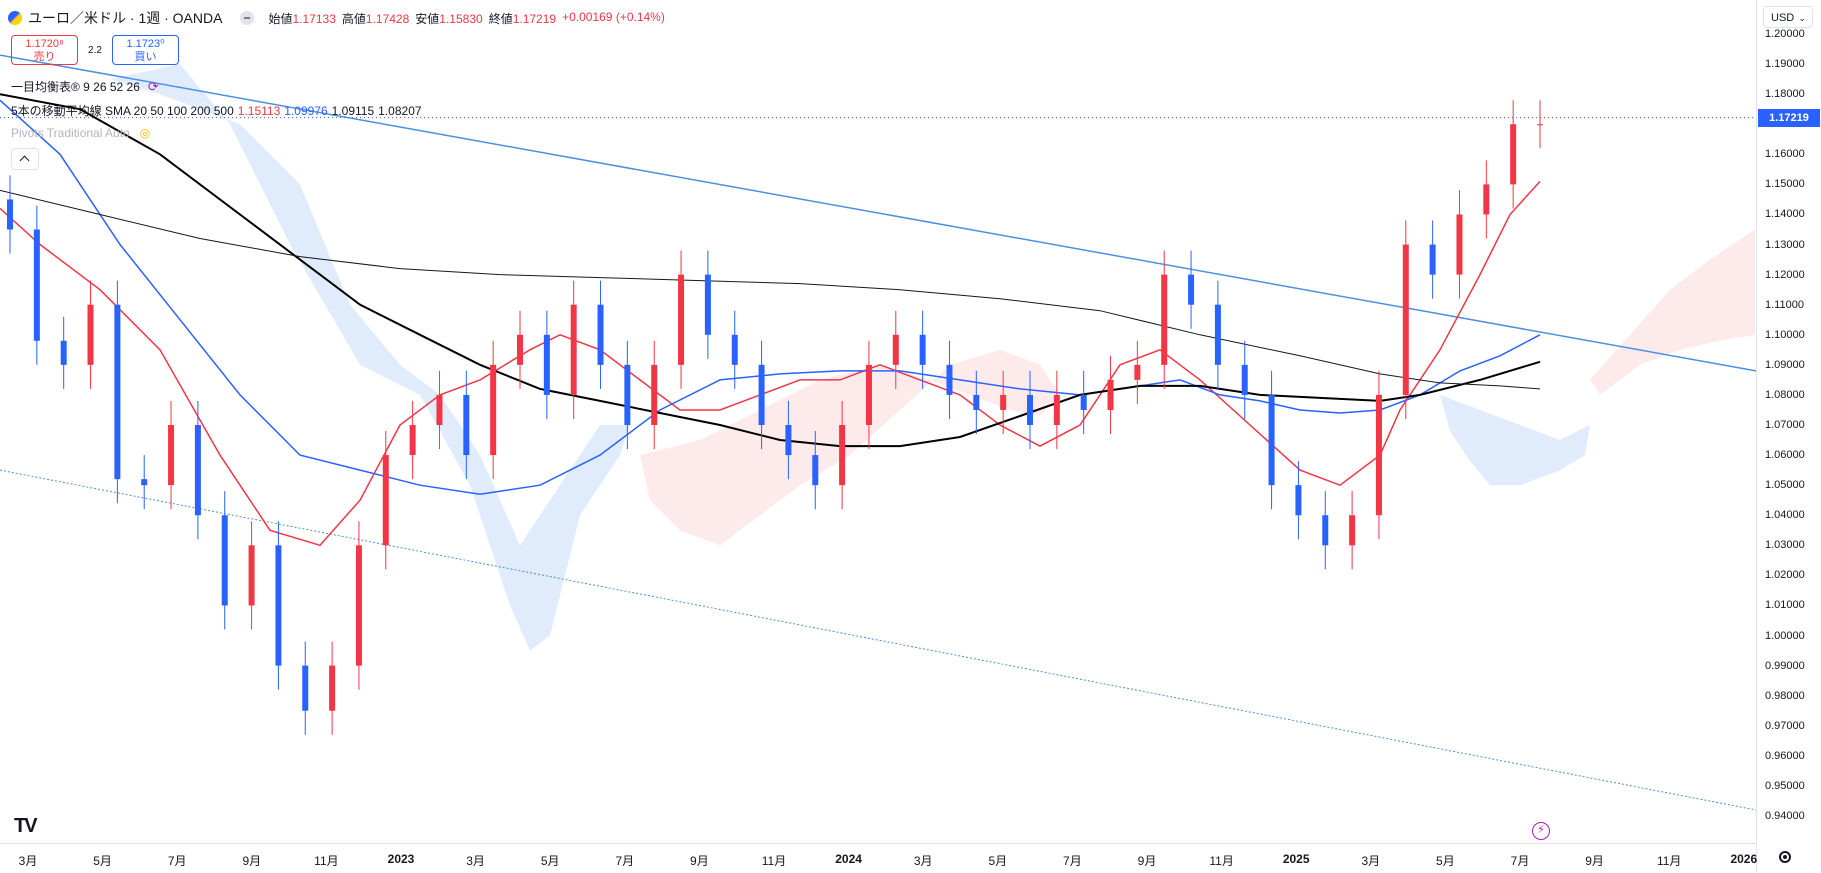 Image resolution: width=1821 pixels, height=873 pixels. Describe the element at coordinates (1785, 785) in the screenshot. I see `price-tick-label: 0.95000` at that location.